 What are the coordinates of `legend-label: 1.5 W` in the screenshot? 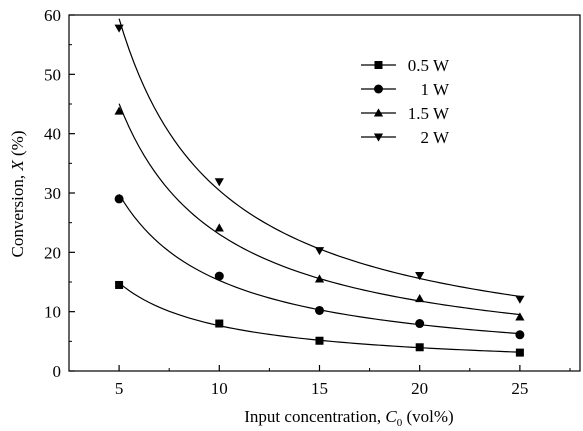 It's located at (429, 113).